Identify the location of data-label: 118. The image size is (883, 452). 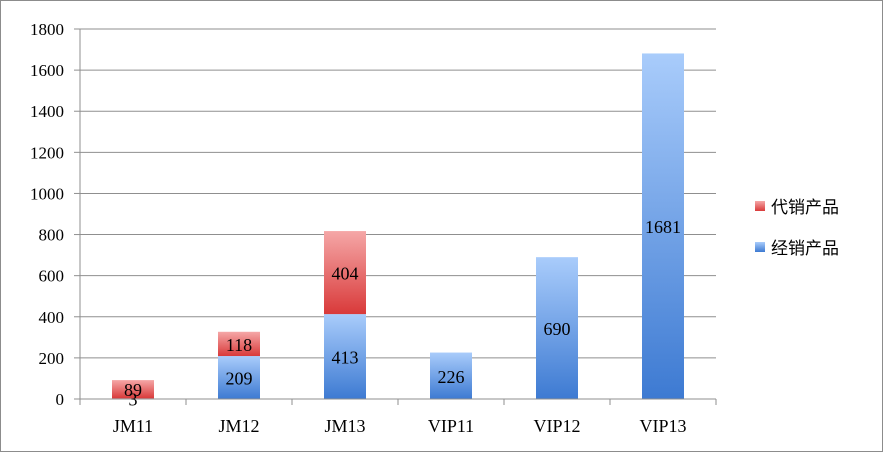
(239, 345).